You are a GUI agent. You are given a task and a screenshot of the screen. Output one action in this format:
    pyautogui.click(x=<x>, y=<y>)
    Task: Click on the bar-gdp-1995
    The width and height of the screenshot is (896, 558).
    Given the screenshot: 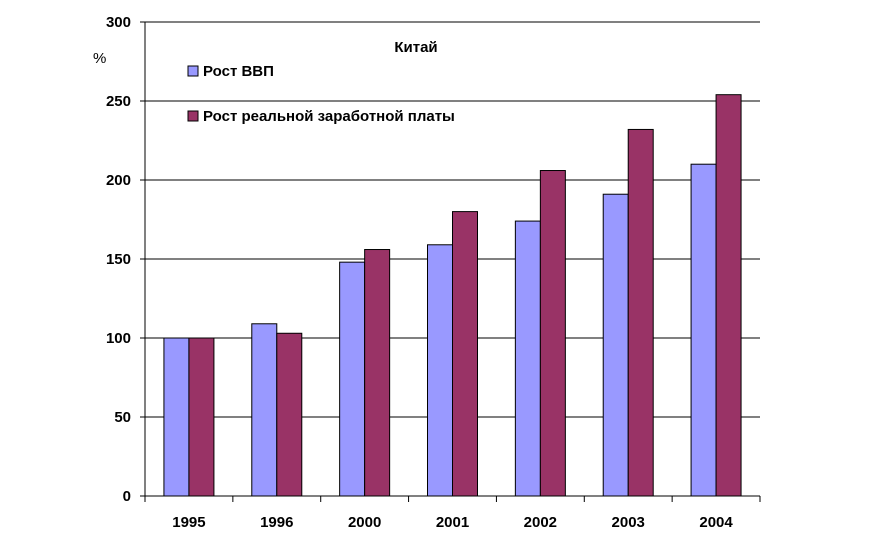 What is the action you would take?
    pyautogui.click(x=176, y=417)
    